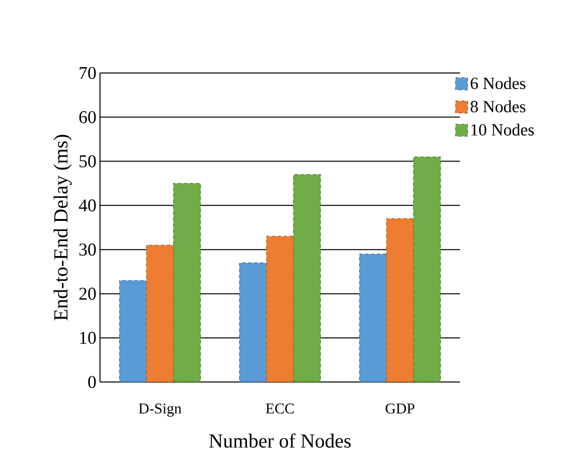 The image size is (573, 474). What do you see at coordinates (87, 294) in the screenshot?
I see `y-tick-label: 20` at bounding box center [87, 294].